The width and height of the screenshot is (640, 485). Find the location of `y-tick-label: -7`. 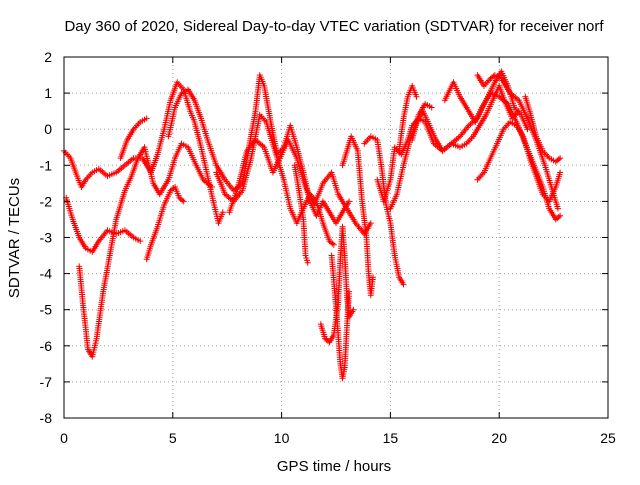

y-tick-label: -7 is located at coordinates (46, 382).